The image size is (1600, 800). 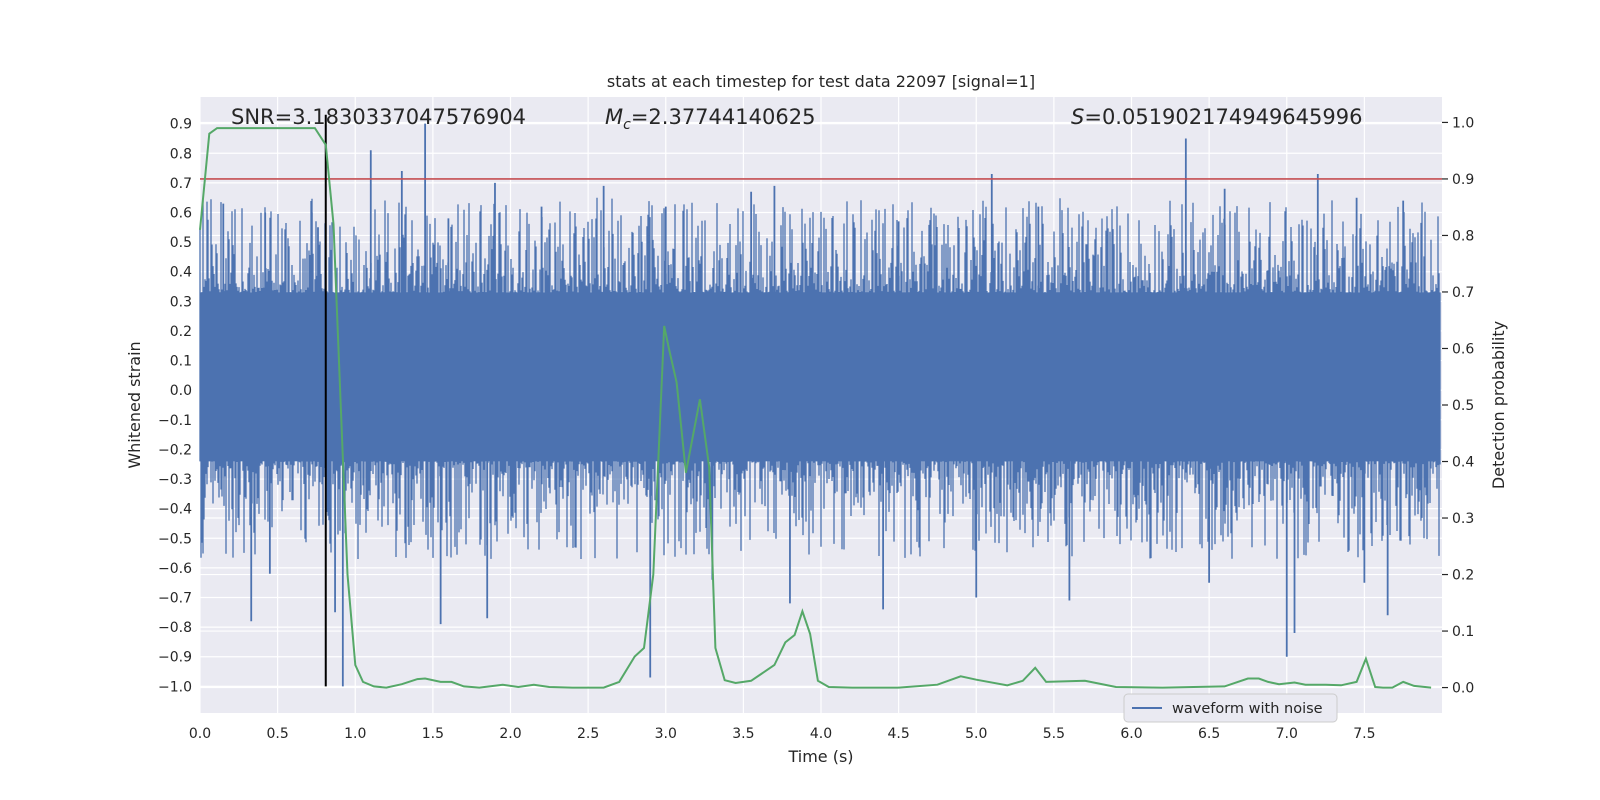 What do you see at coordinates (976, 734) in the screenshot?
I see `x-tick-label: 5.0` at bounding box center [976, 734].